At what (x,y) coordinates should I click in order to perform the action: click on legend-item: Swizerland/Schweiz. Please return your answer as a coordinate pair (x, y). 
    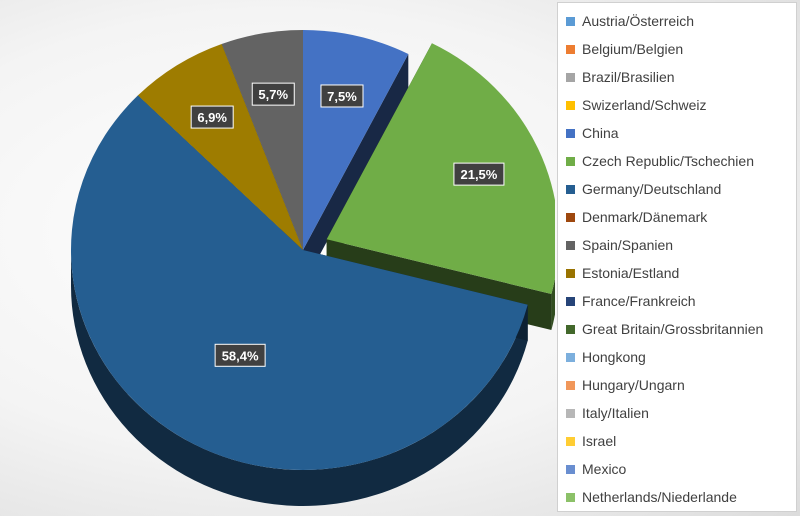
    Looking at the image, I should click on (677, 105).